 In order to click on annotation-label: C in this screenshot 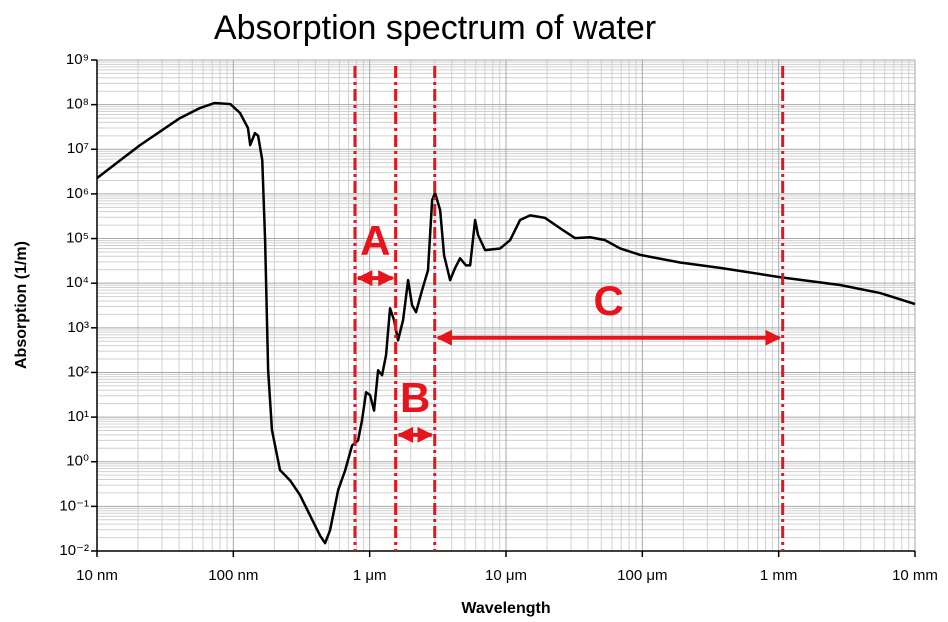, I will do `click(609, 300)`.